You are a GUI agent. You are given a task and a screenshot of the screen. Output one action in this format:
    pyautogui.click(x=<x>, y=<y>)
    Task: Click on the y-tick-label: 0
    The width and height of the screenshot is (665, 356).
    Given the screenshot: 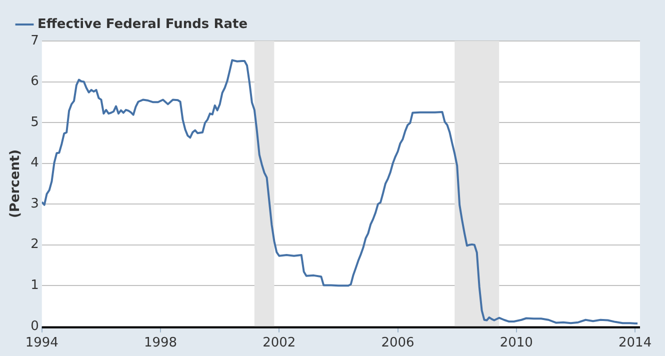 What is the action you would take?
    pyautogui.click(x=34, y=326)
    